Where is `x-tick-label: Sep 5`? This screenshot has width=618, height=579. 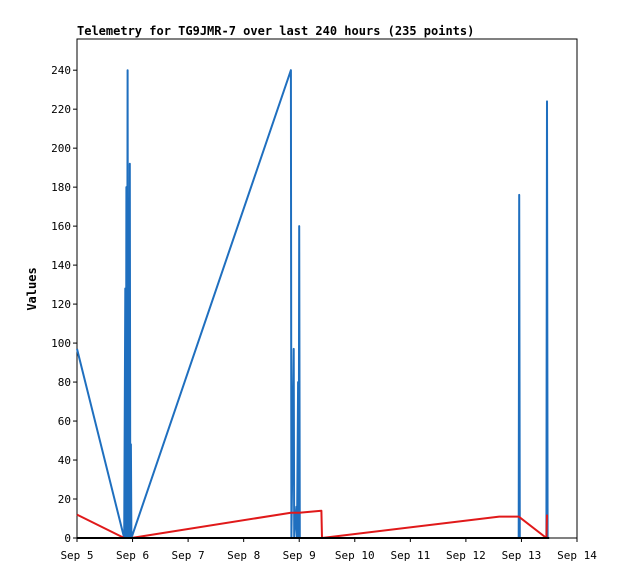 x-tick-label: Sep 5 is located at coordinates (76, 555).